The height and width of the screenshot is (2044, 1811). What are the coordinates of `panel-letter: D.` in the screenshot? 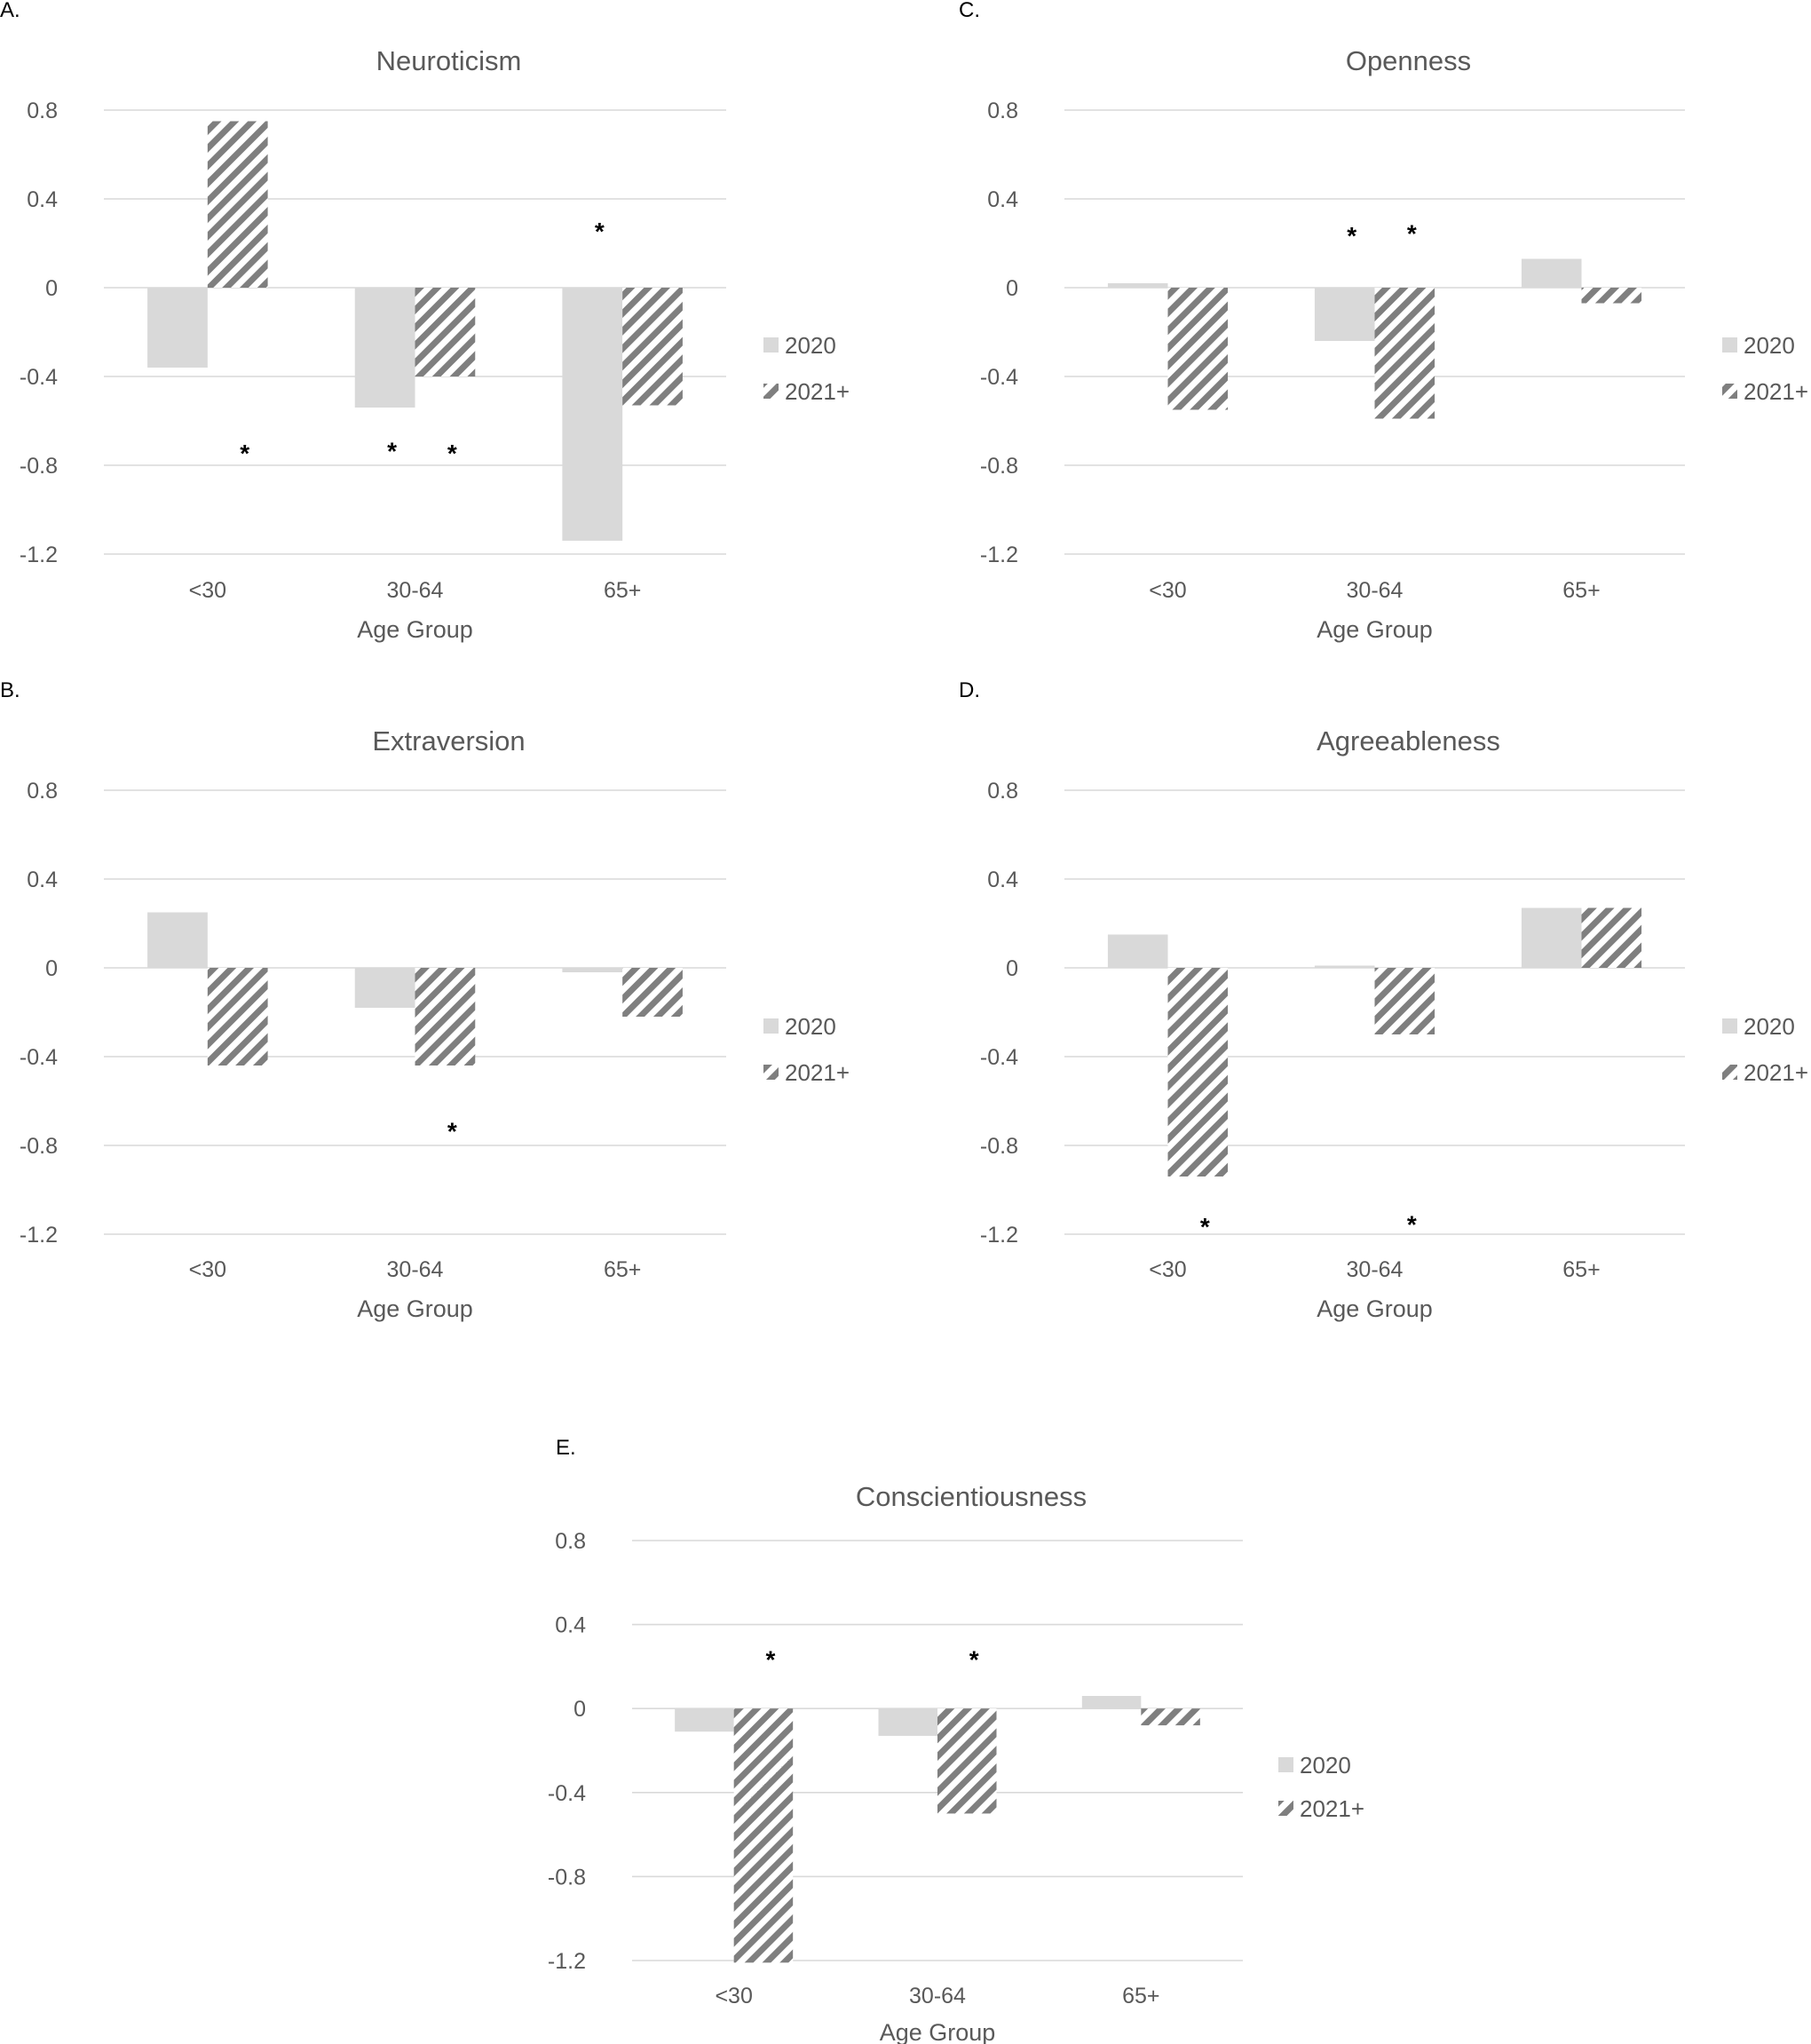 It's located at (969, 690).